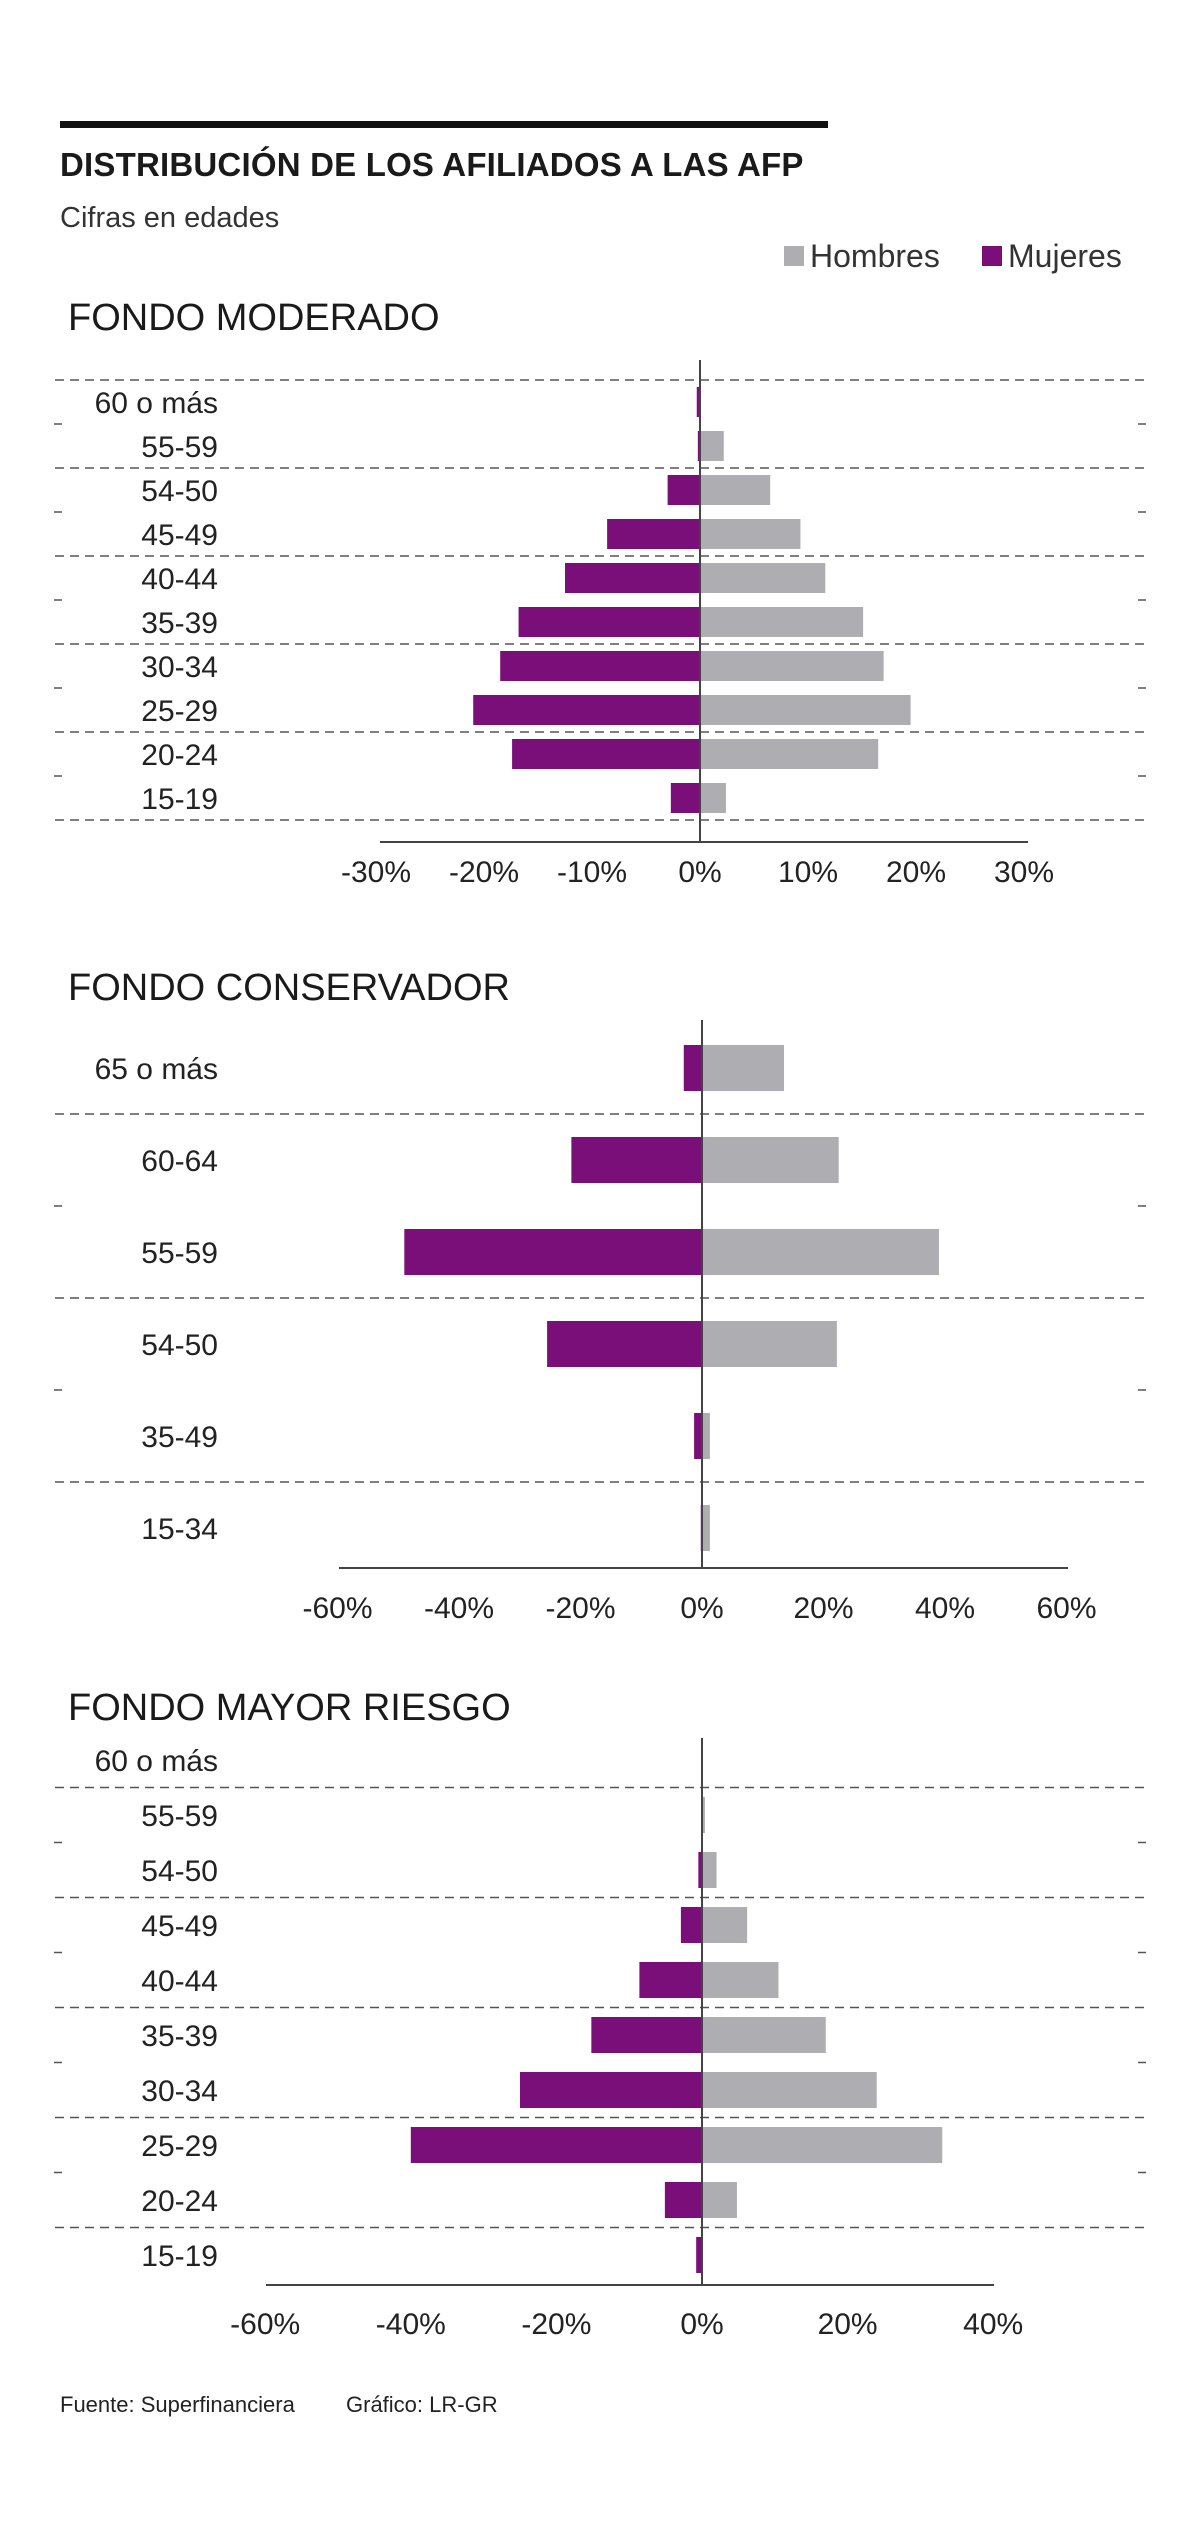 The image size is (1200, 2525). I want to click on legend-swatch-hombres, so click(794, 256).